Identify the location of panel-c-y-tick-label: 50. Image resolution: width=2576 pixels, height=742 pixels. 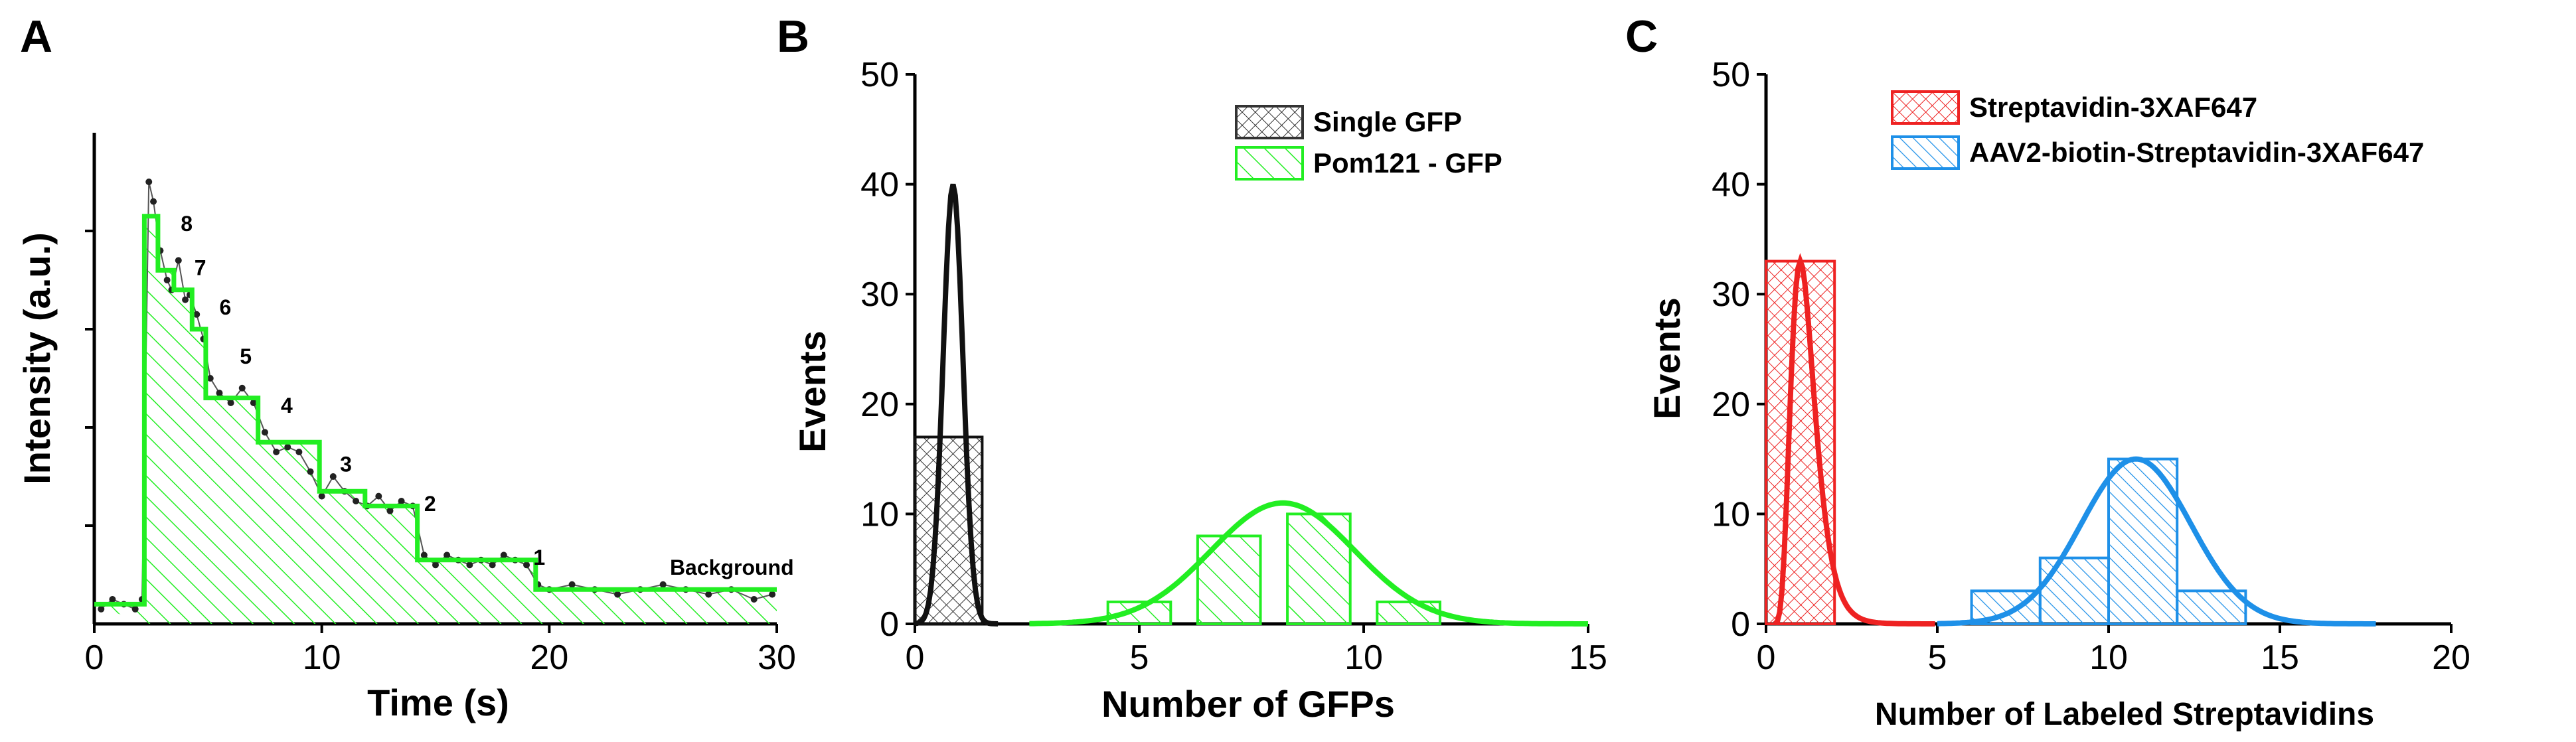
(1731, 75).